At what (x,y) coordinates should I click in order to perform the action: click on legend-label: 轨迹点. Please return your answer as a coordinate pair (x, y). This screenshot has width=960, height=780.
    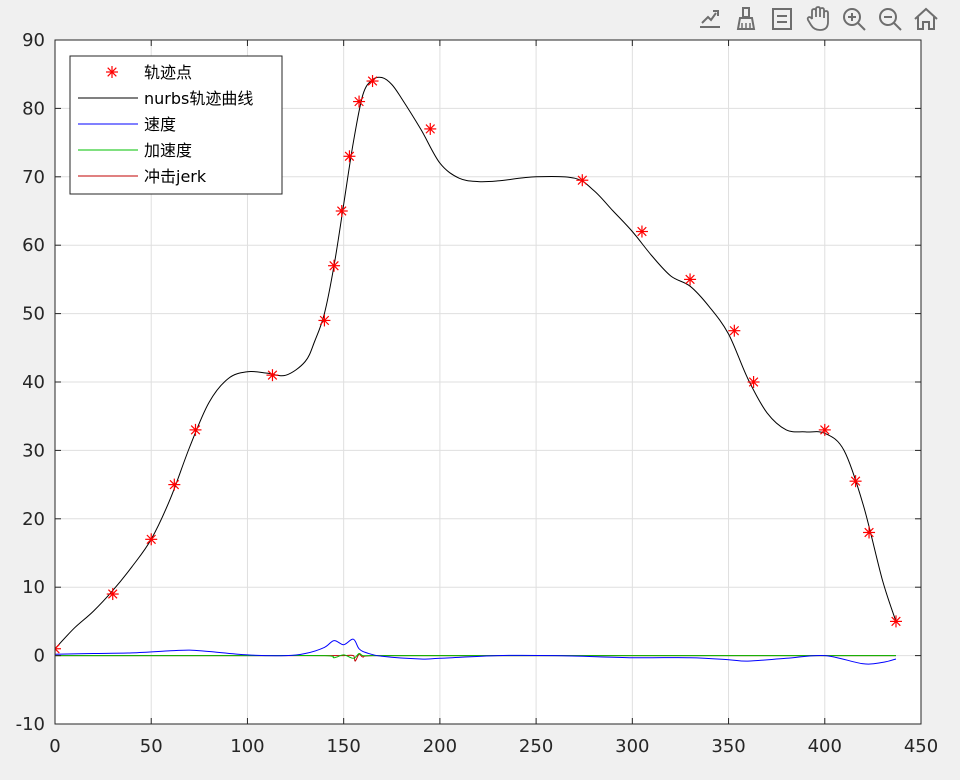
    Looking at the image, I should click on (168, 72).